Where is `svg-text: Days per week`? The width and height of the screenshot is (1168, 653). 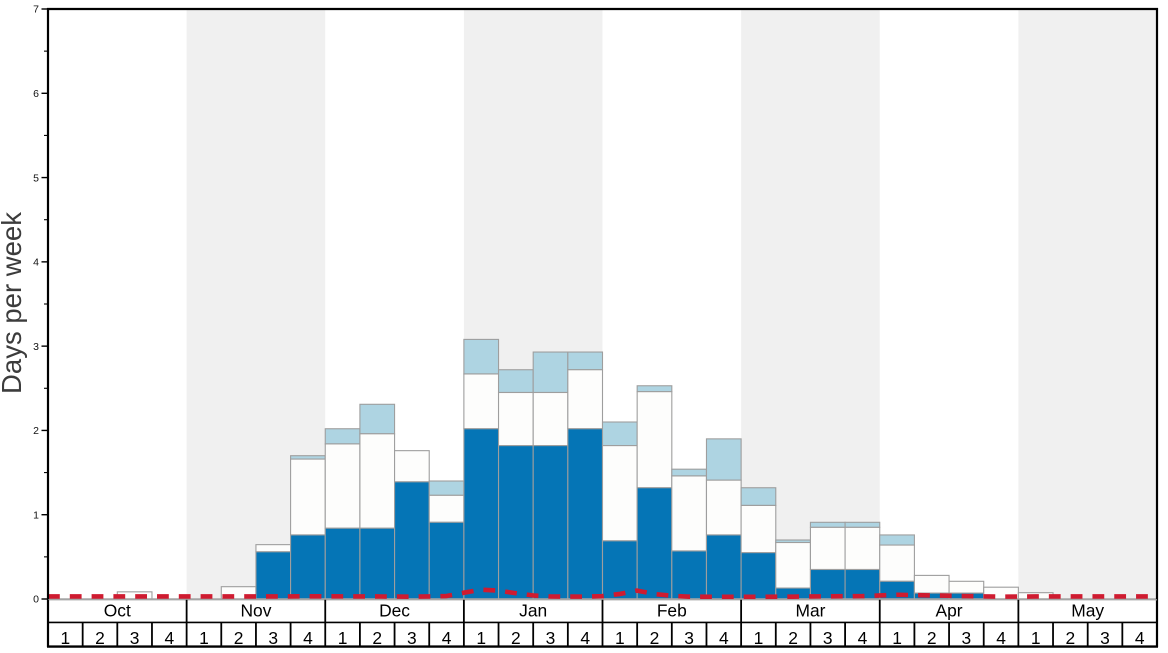 svg-text: Days per week is located at coordinates (13, 303).